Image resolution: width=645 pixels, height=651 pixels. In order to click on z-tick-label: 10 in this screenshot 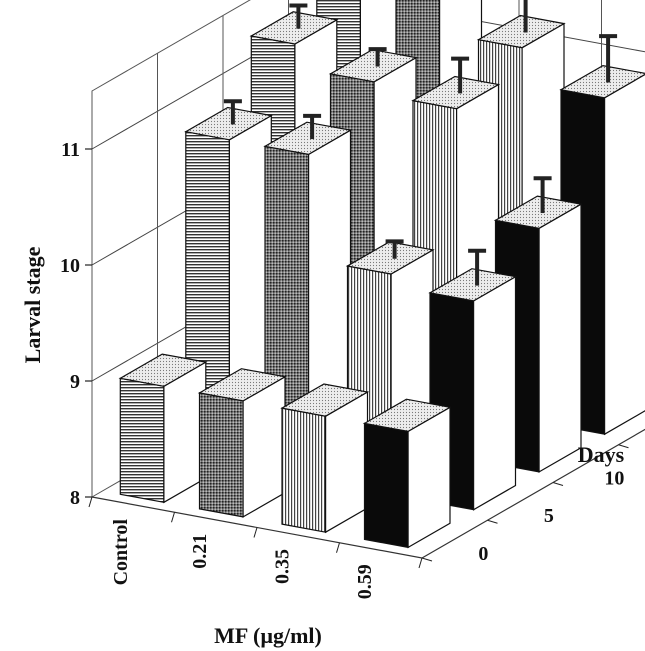, I will do `click(614, 478)`.